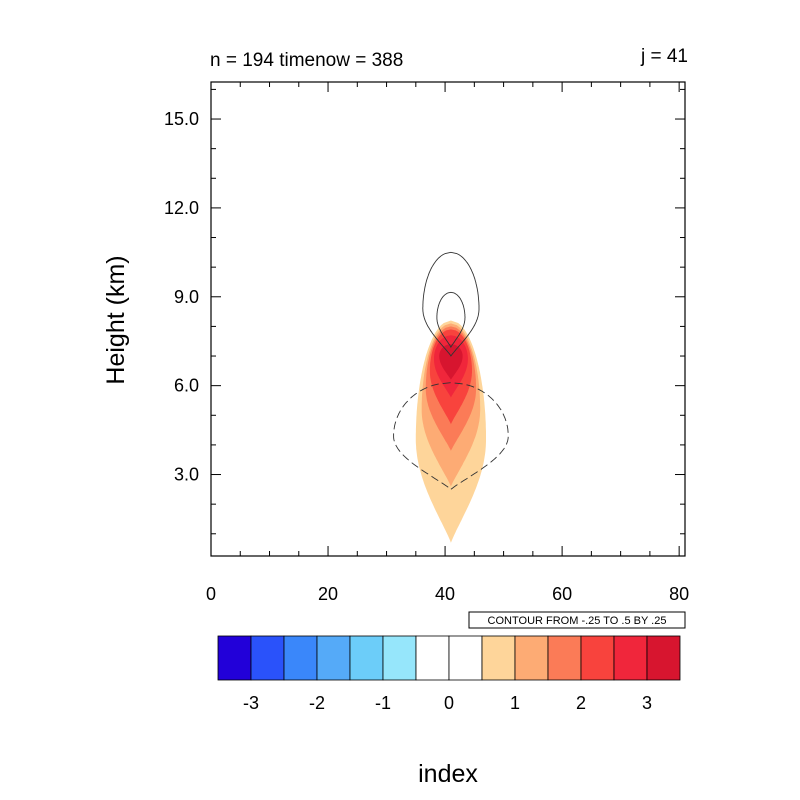 This screenshot has height=800, width=800. Describe the element at coordinates (328, 594) in the screenshot. I see `x-tick-label: 20` at that location.